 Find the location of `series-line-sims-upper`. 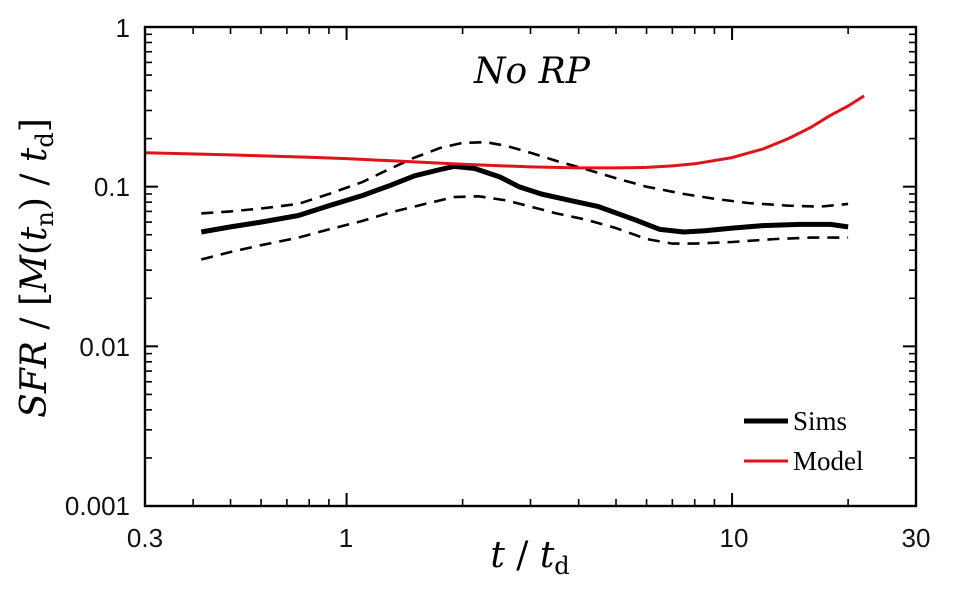

series-line-sims-upper is located at coordinates (525, 177).